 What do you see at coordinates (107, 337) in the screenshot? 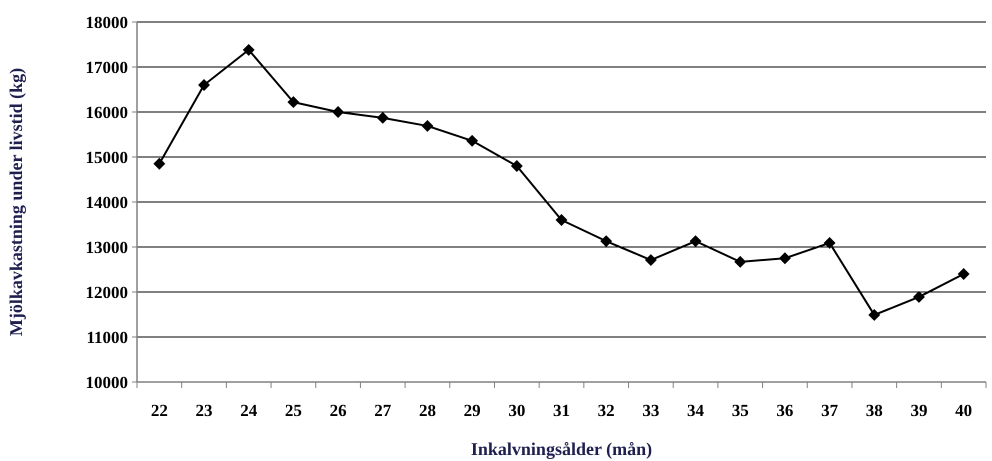
I see `y-tick-label: 11000` at bounding box center [107, 337].